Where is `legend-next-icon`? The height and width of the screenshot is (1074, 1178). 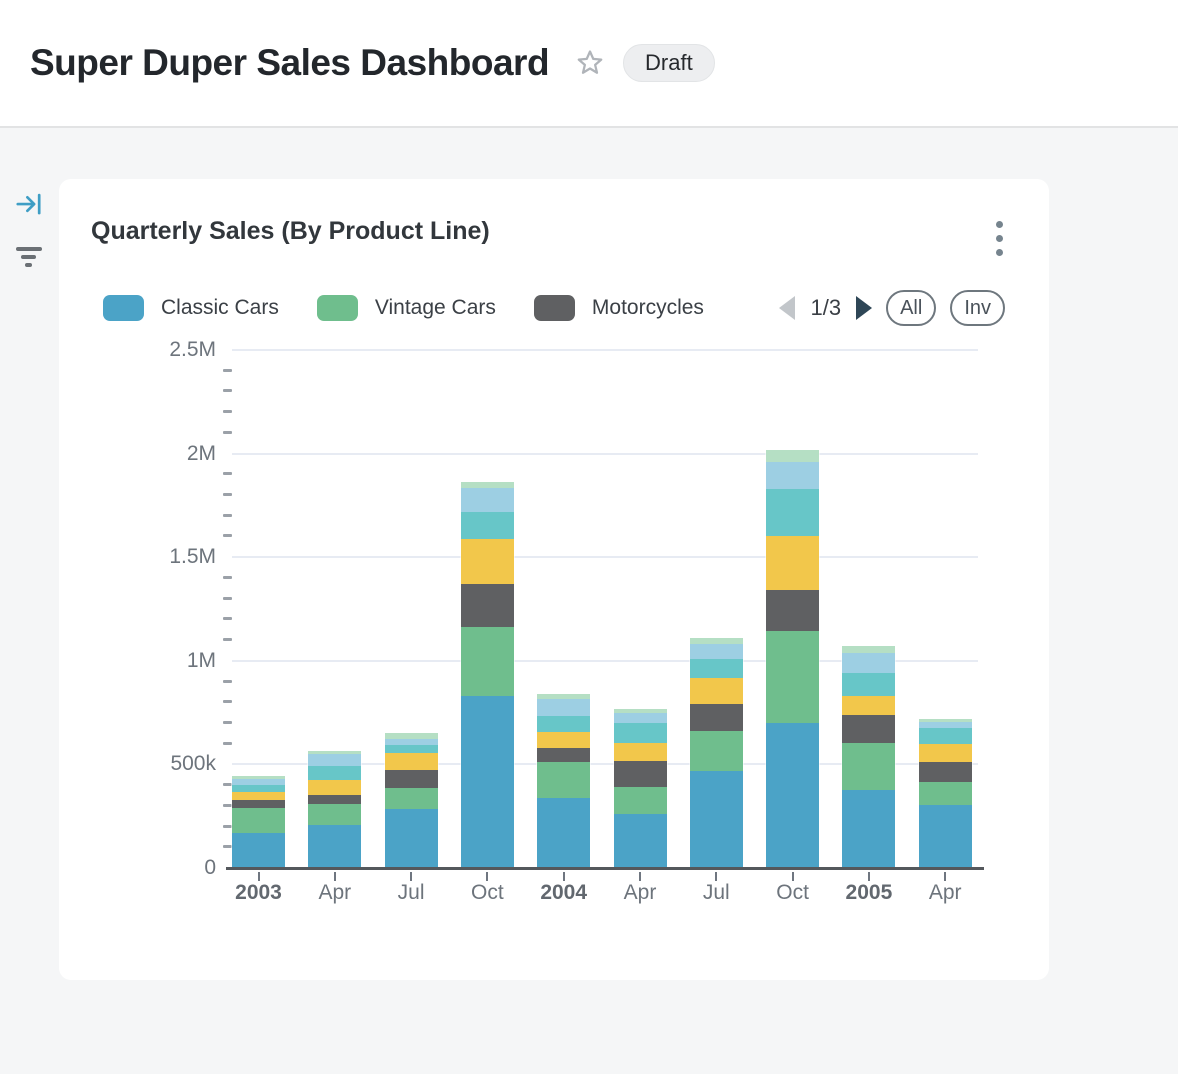 legend-next-icon is located at coordinates (864, 308).